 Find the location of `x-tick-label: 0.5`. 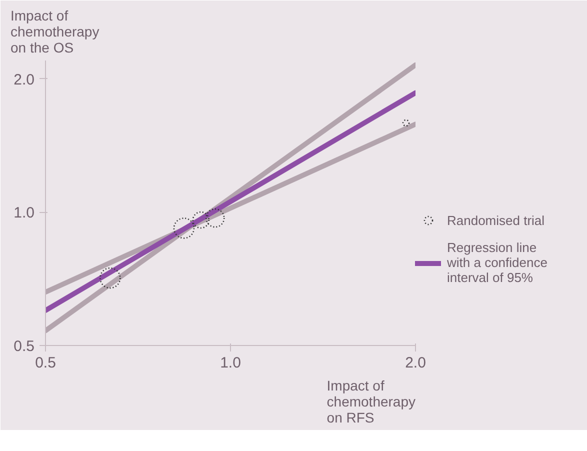

x-tick-label: 0.5 is located at coordinates (45, 363).